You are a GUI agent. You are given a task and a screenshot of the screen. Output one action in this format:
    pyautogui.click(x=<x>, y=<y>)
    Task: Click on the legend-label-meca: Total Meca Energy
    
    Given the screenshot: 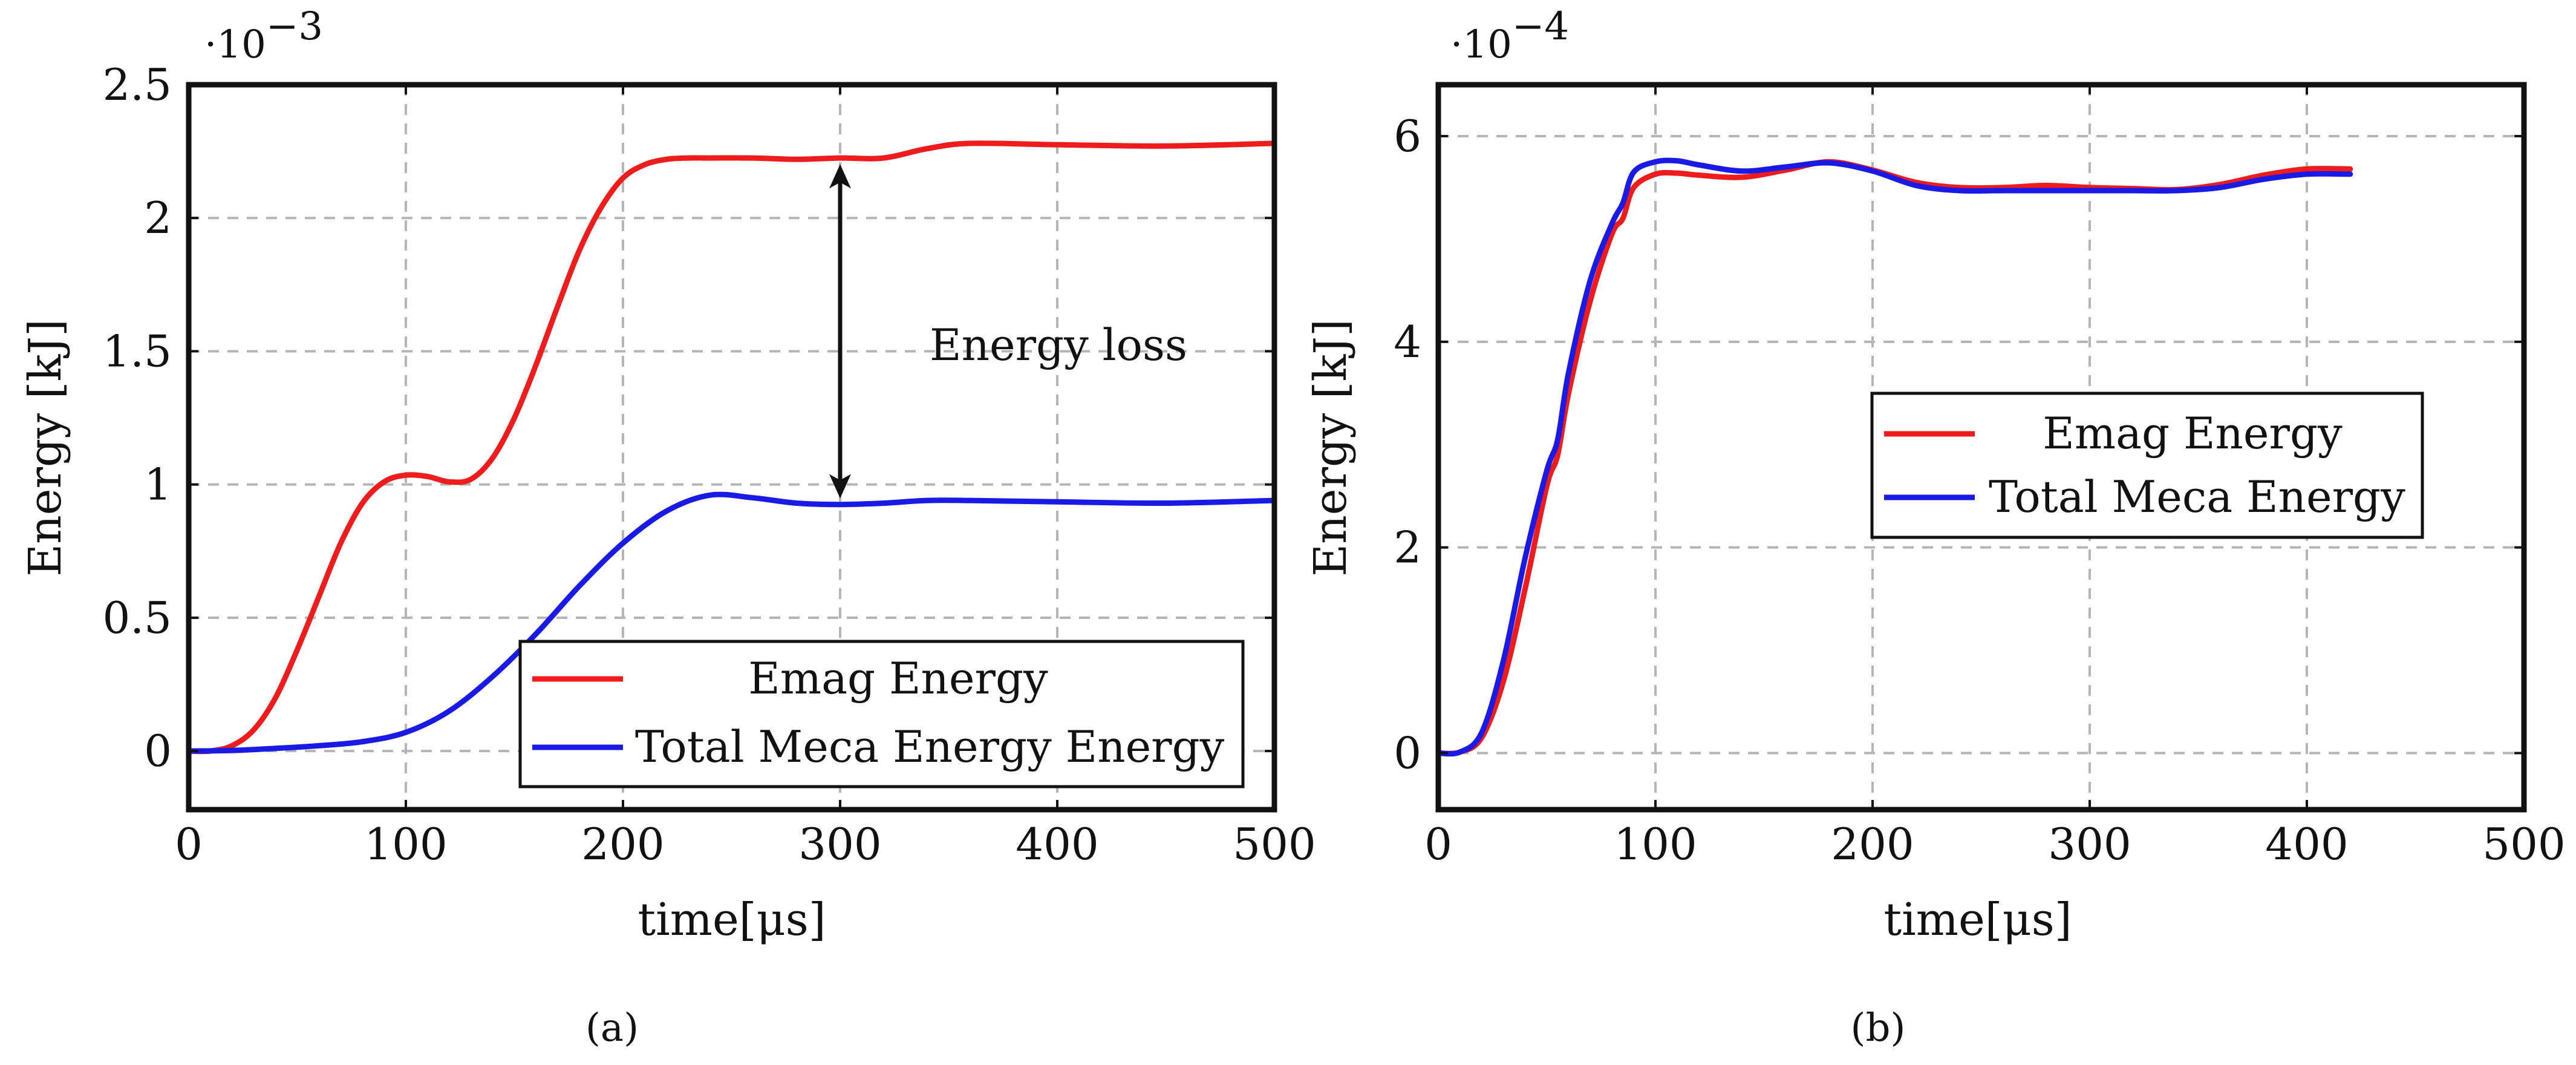 What is the action you would take?
    pyautogui.click(x=2197, y=496)
    